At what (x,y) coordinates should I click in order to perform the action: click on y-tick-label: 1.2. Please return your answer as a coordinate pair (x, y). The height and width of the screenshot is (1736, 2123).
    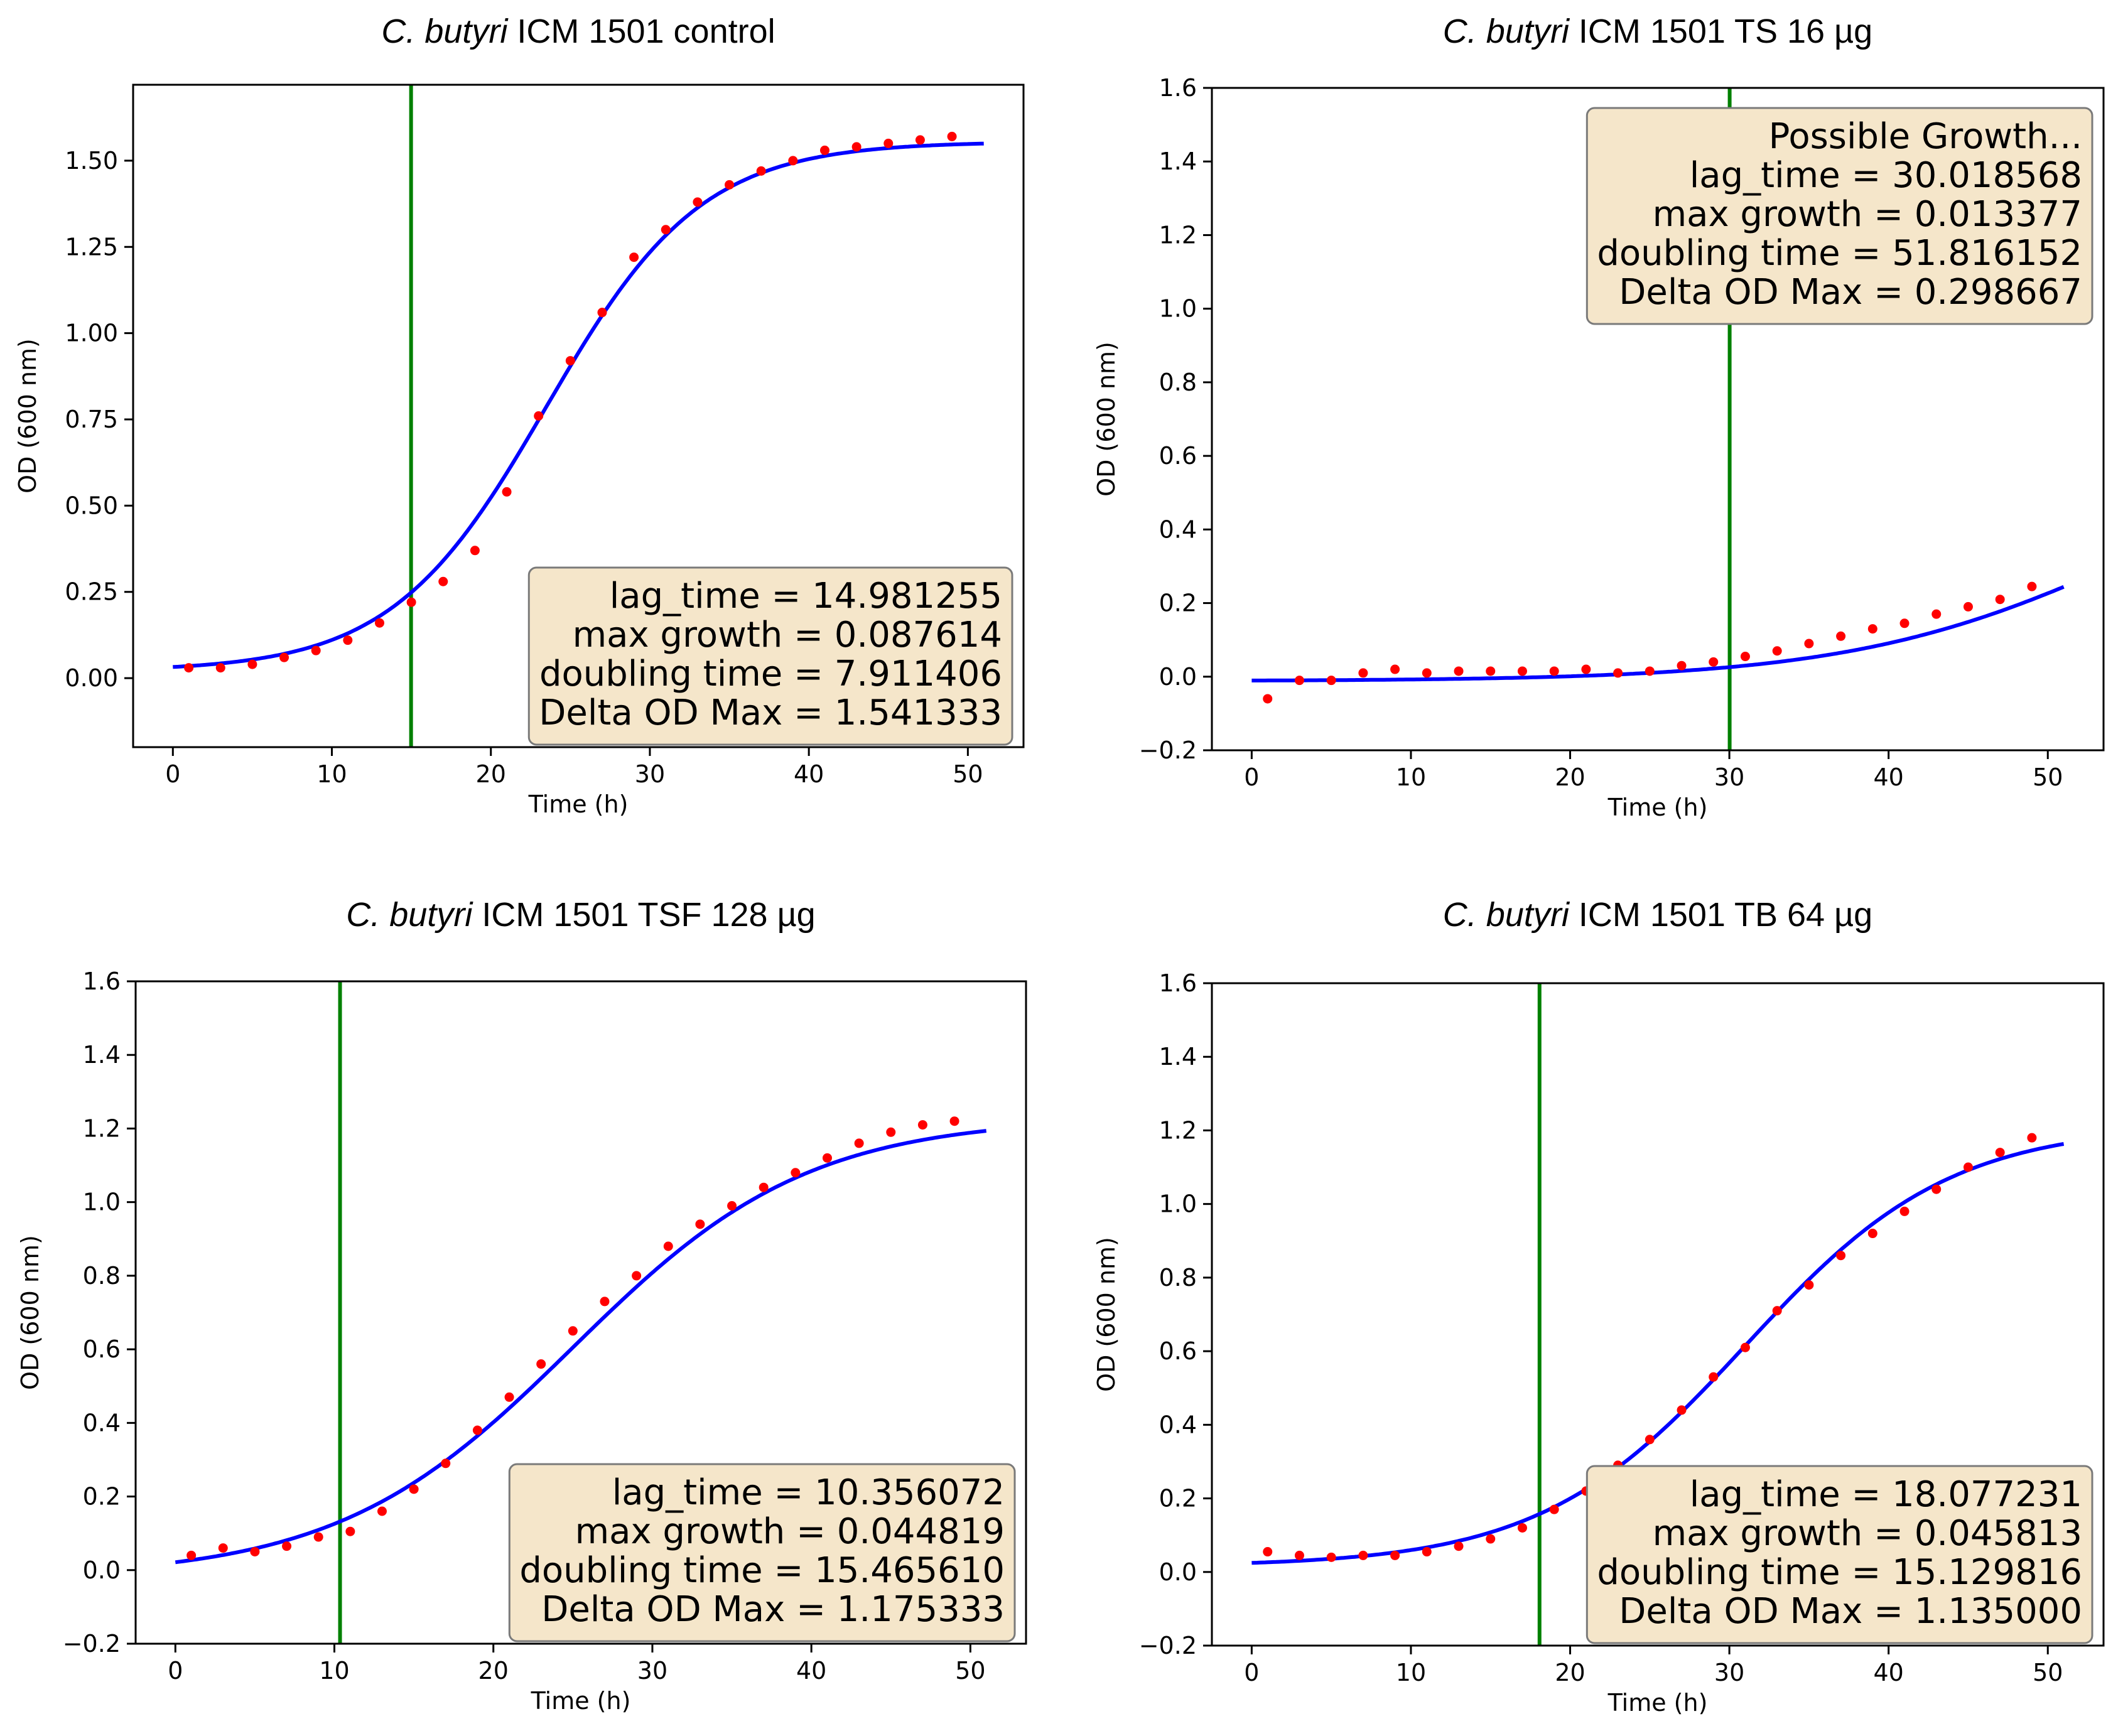
    Looking at the image, I should click on (1178, 1130).